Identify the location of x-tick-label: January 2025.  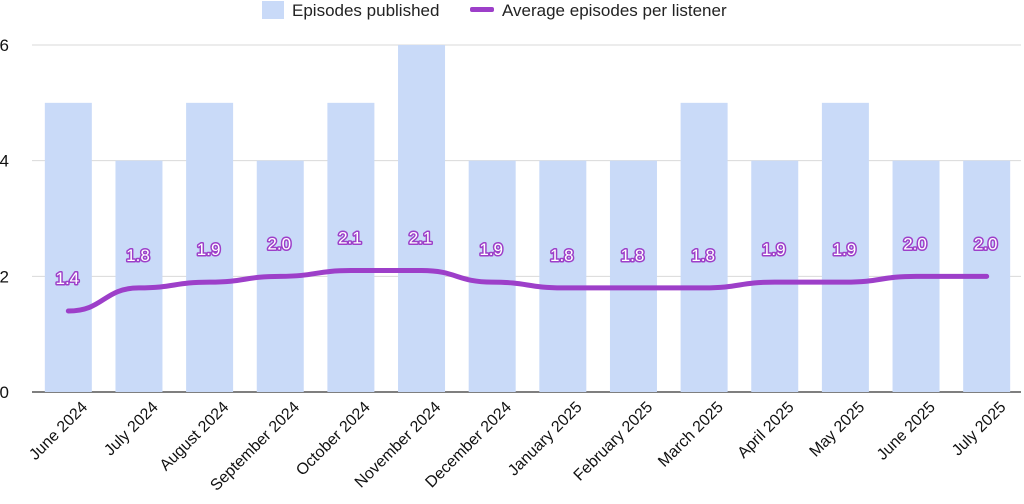
(545, 439).